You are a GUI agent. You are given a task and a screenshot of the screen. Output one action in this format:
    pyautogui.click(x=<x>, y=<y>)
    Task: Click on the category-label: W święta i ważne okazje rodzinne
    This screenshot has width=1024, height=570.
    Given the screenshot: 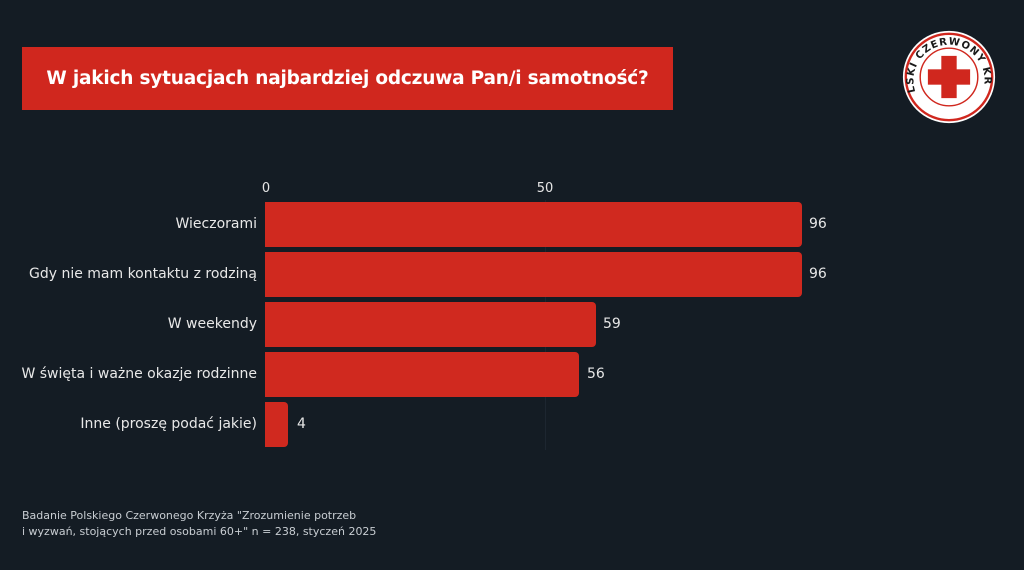 What is the action you would take?
    pyautogui.click(x=139, y=374)
    